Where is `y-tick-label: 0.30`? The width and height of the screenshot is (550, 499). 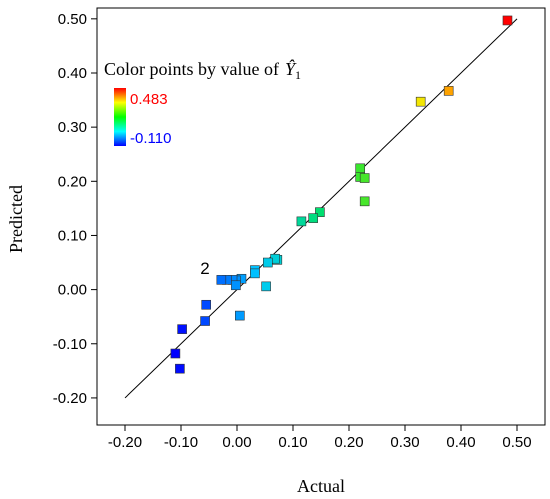 y-tick-label: 0.30 is located at coordinates (72, 127).